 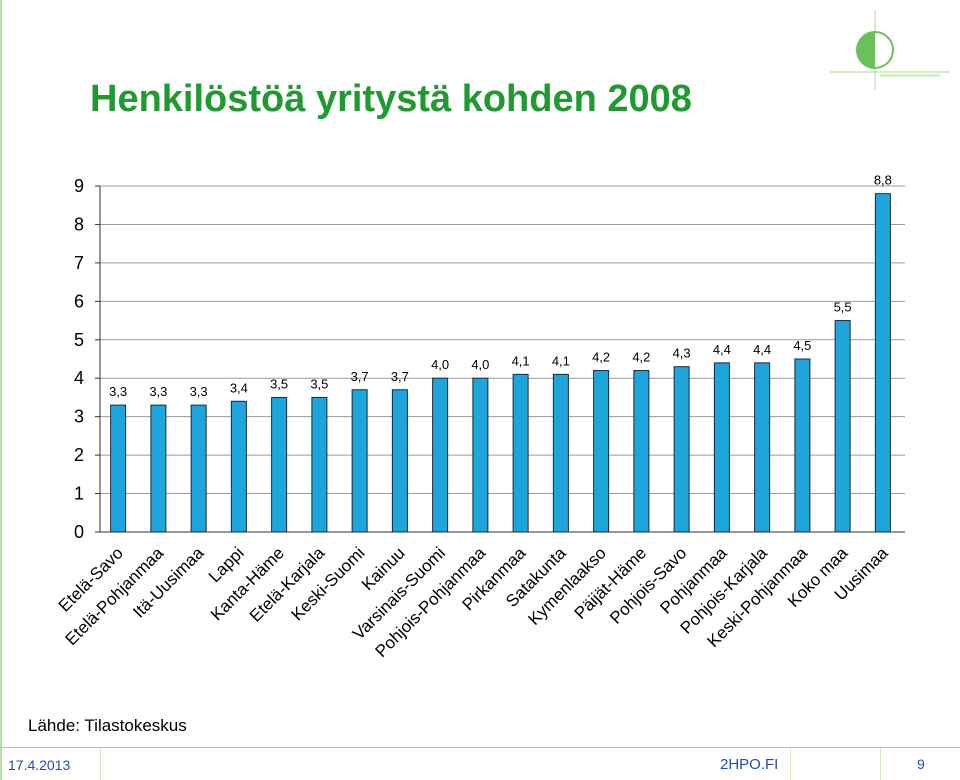 What do you see at coordinates (480, 747) in the screenshot?
I see `footer-divider` at bounding box center [480, 747].